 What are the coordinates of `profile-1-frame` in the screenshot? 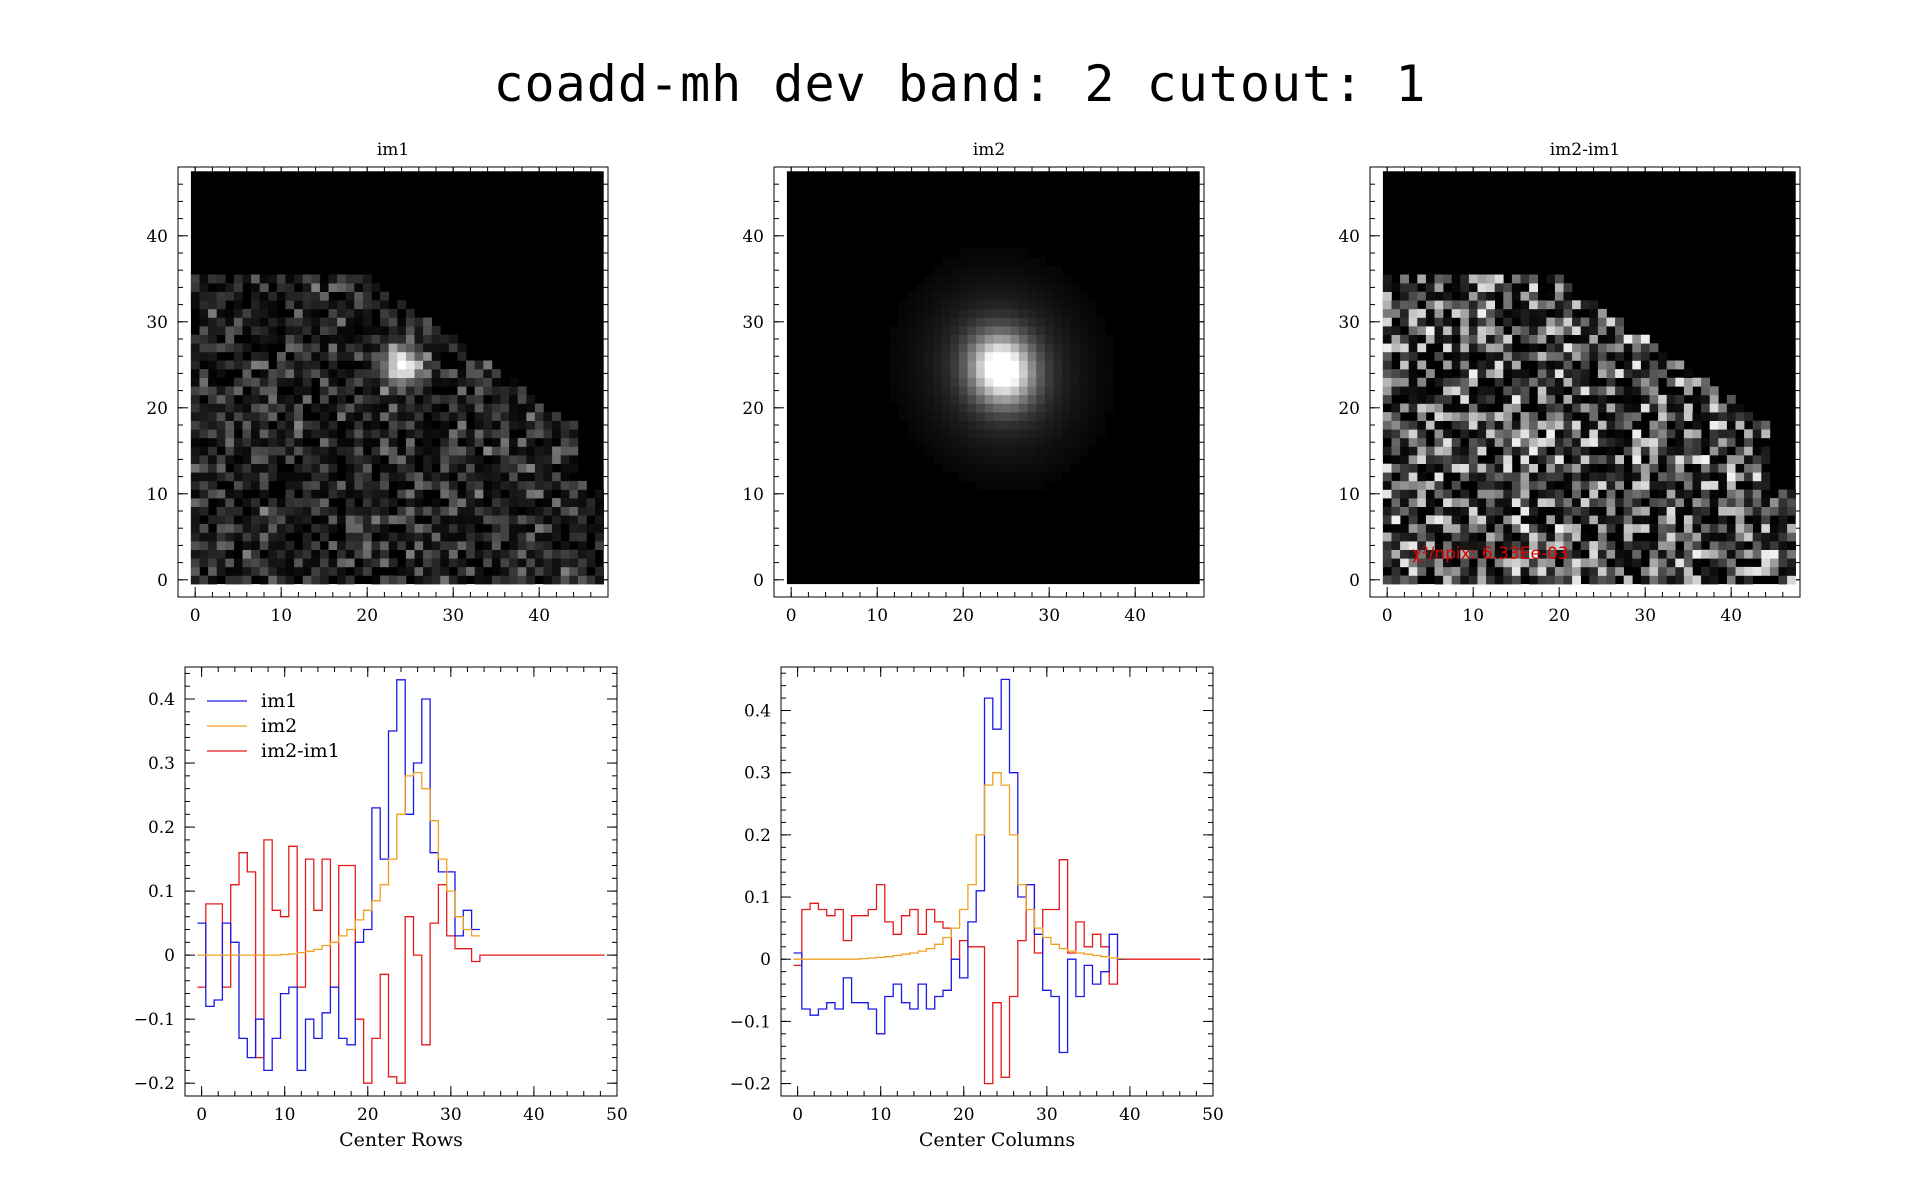 It's located at (997, 881).